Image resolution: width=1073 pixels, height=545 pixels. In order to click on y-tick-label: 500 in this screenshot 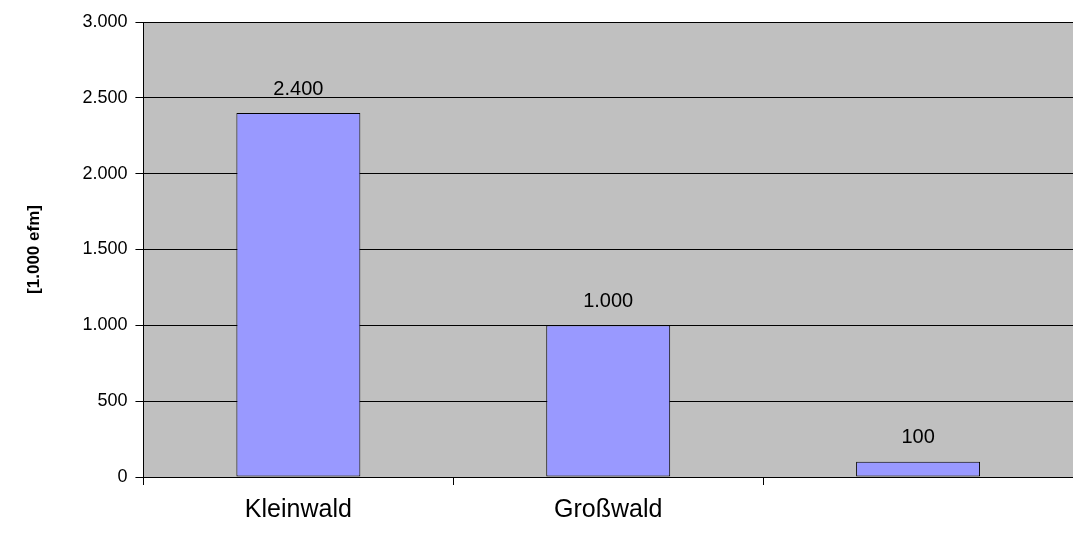, I will do `click(112, 400)`.